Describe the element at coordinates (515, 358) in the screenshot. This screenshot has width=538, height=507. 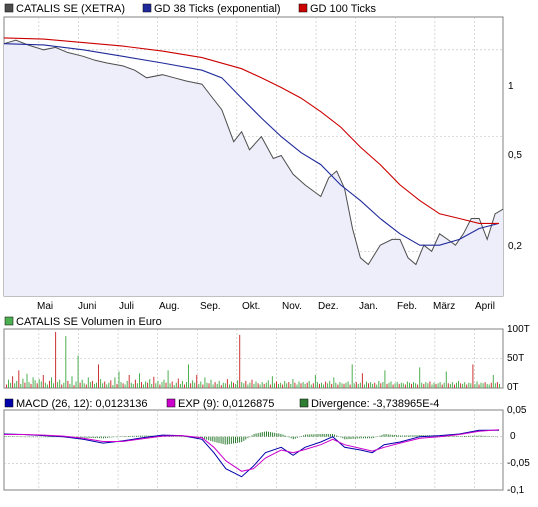
I see `volume-y-tick-50t: 50T` at that location.